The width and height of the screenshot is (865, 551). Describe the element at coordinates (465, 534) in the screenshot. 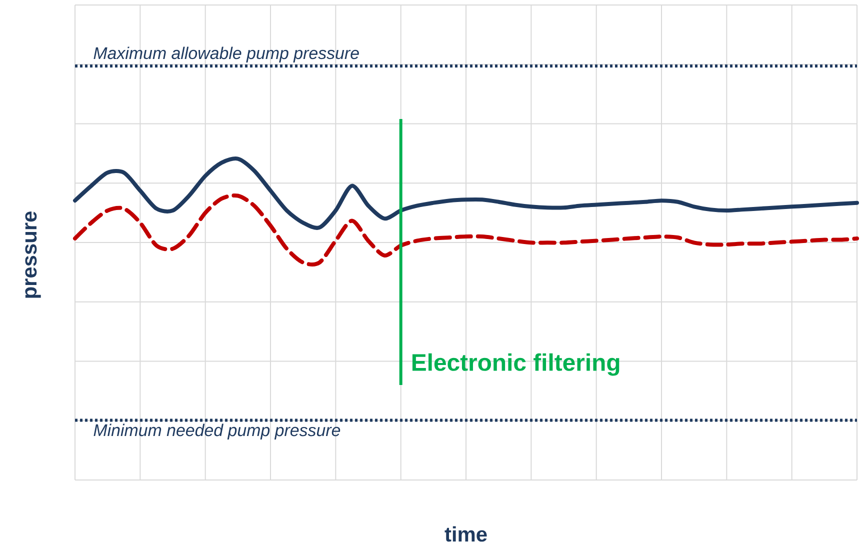

I see `x-axis-title: time` at that location.